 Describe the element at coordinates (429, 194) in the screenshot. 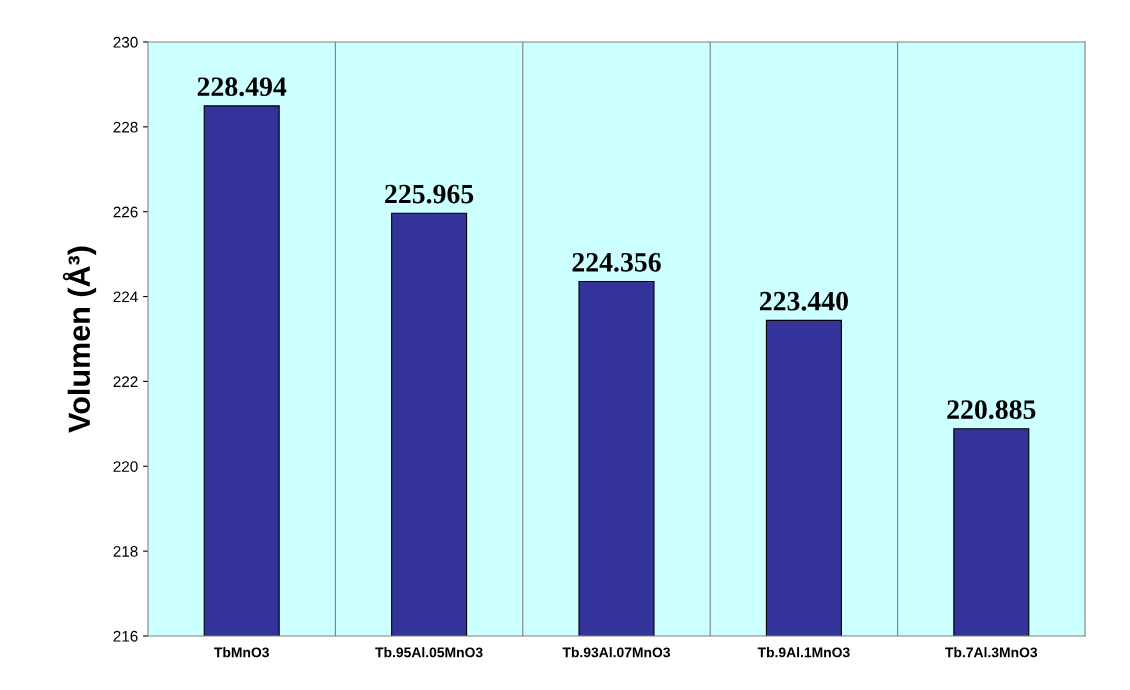

I see `data-label: 225.965` at that location.